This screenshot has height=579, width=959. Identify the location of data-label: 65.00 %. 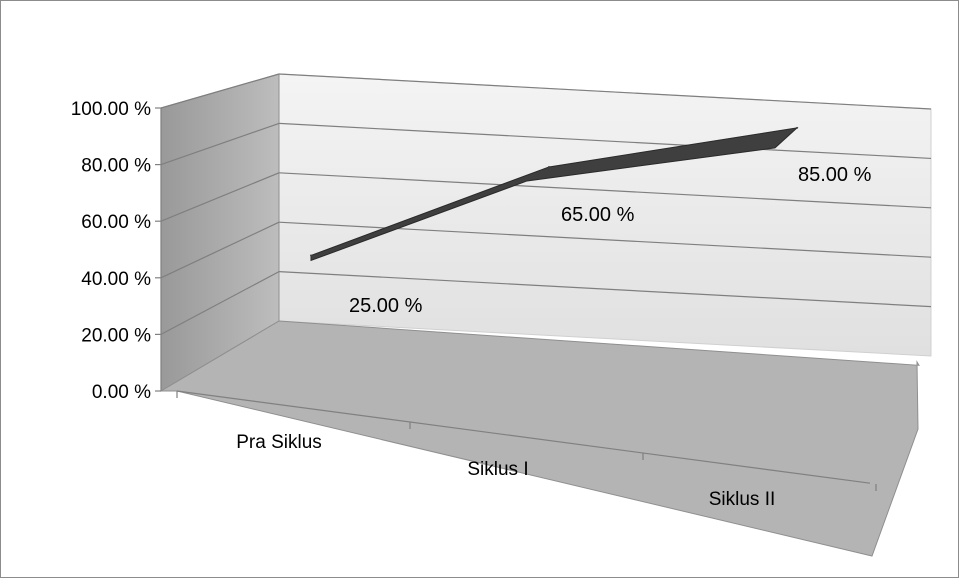
(598, 215).